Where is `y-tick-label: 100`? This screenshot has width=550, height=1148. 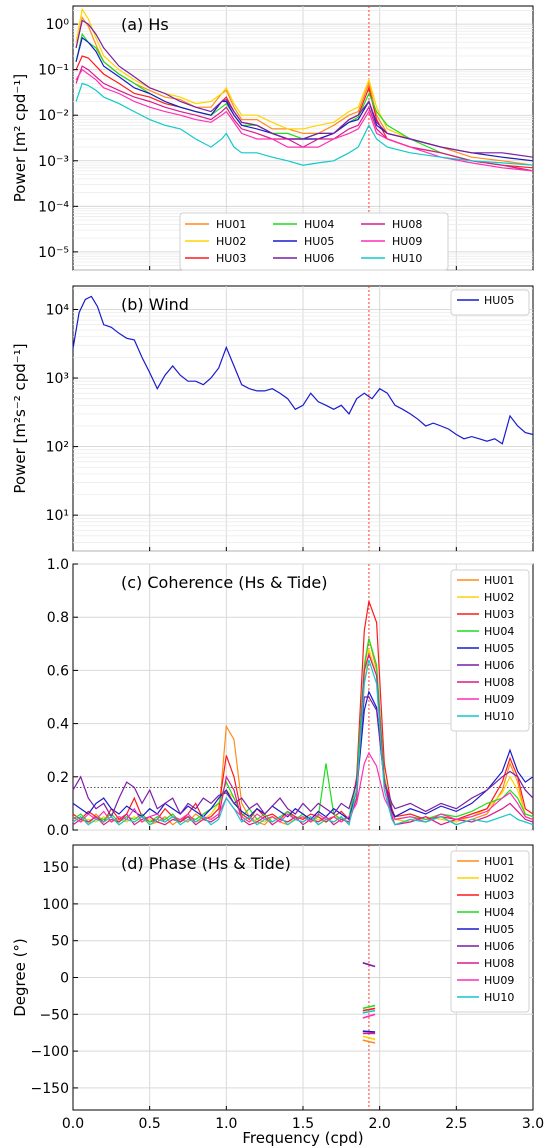 y-tick-label: 100 is located at coordinates (55, 905).